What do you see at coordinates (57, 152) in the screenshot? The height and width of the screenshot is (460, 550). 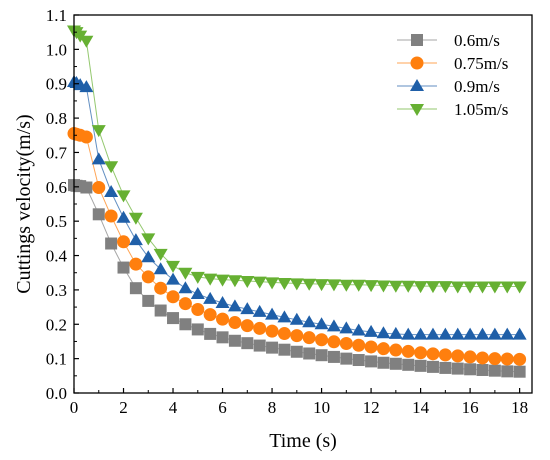 I see `y-tick-label: 0.7` at bounding box center [57, 152].